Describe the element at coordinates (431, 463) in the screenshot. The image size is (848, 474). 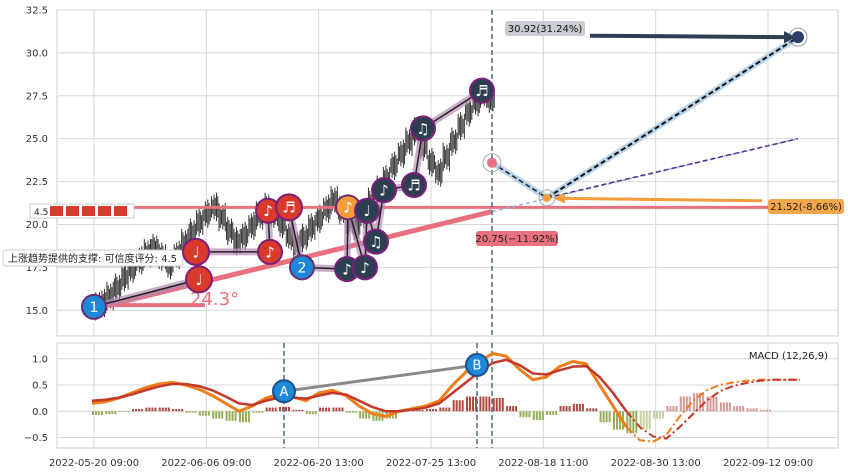
I see `x-tick-label: 2022-07-25 13:00` at that location.